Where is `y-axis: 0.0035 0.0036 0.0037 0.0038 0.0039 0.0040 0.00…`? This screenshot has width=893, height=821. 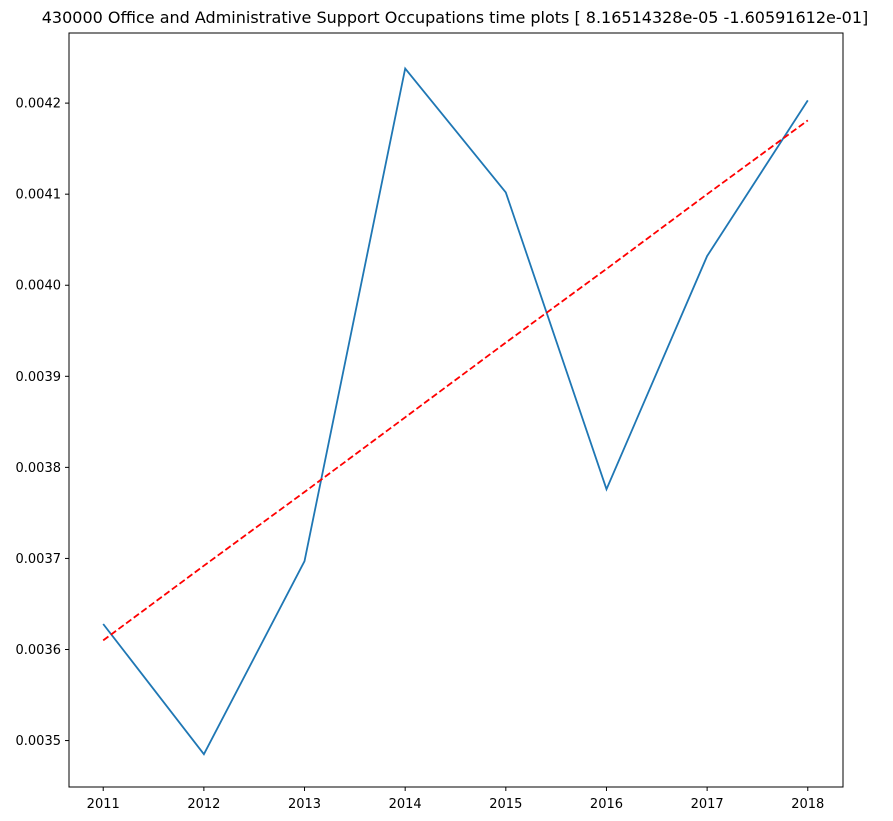
y-axis: 0.0035 0.0036 0.0037 0.0038 0.0039 0.0040 0.00… is located at coordinates (42, 423).